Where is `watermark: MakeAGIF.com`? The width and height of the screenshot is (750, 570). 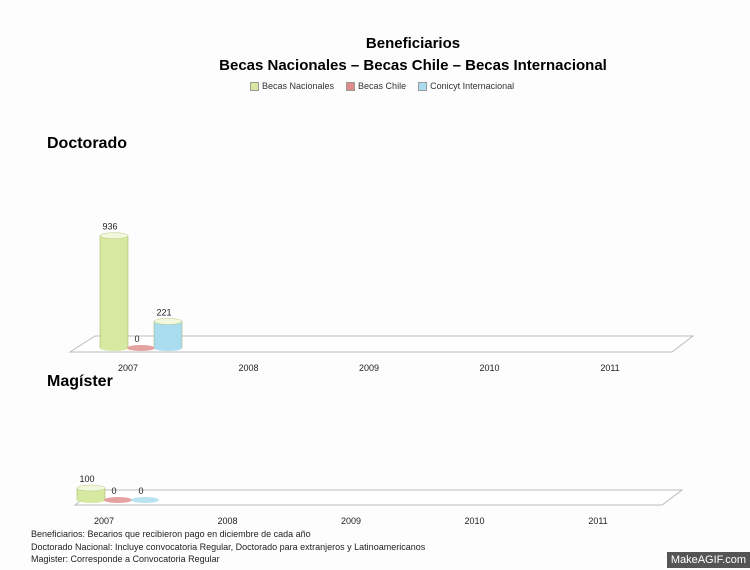
watermark: MakeAGIF.com is located at coordinates (708, 560).